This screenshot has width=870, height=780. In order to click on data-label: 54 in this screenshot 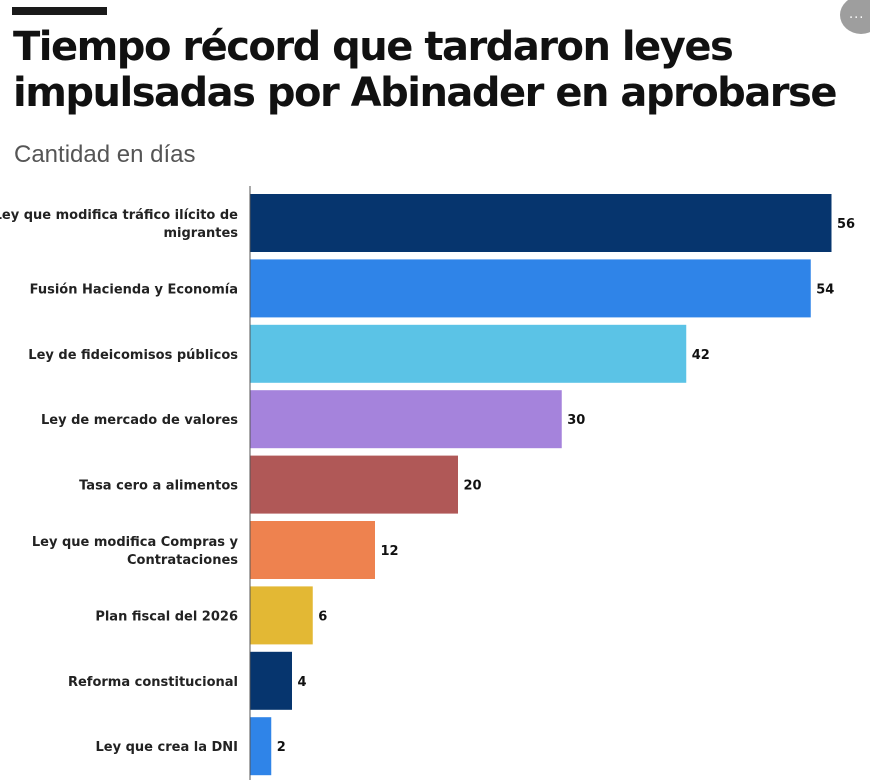, I will do `click(825, 289)`.